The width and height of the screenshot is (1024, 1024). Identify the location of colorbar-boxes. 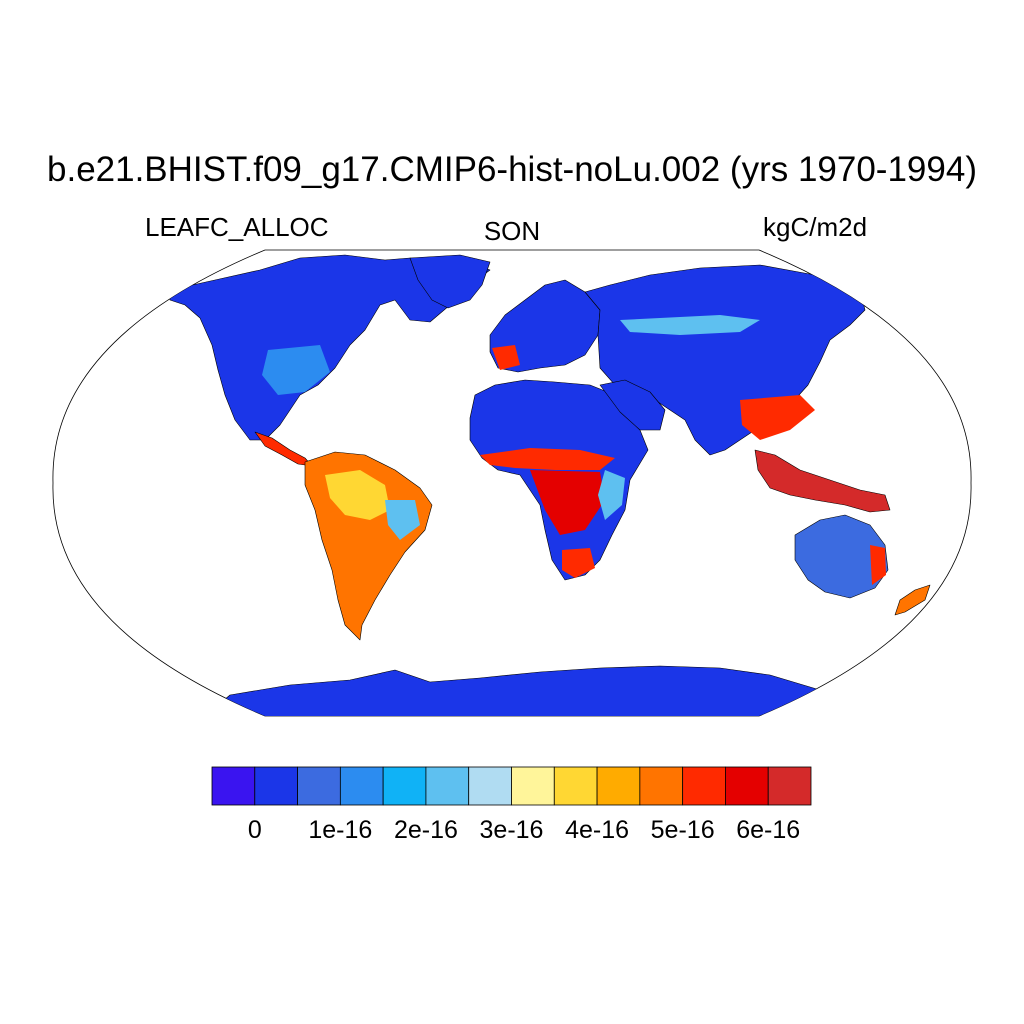
(511, 786).